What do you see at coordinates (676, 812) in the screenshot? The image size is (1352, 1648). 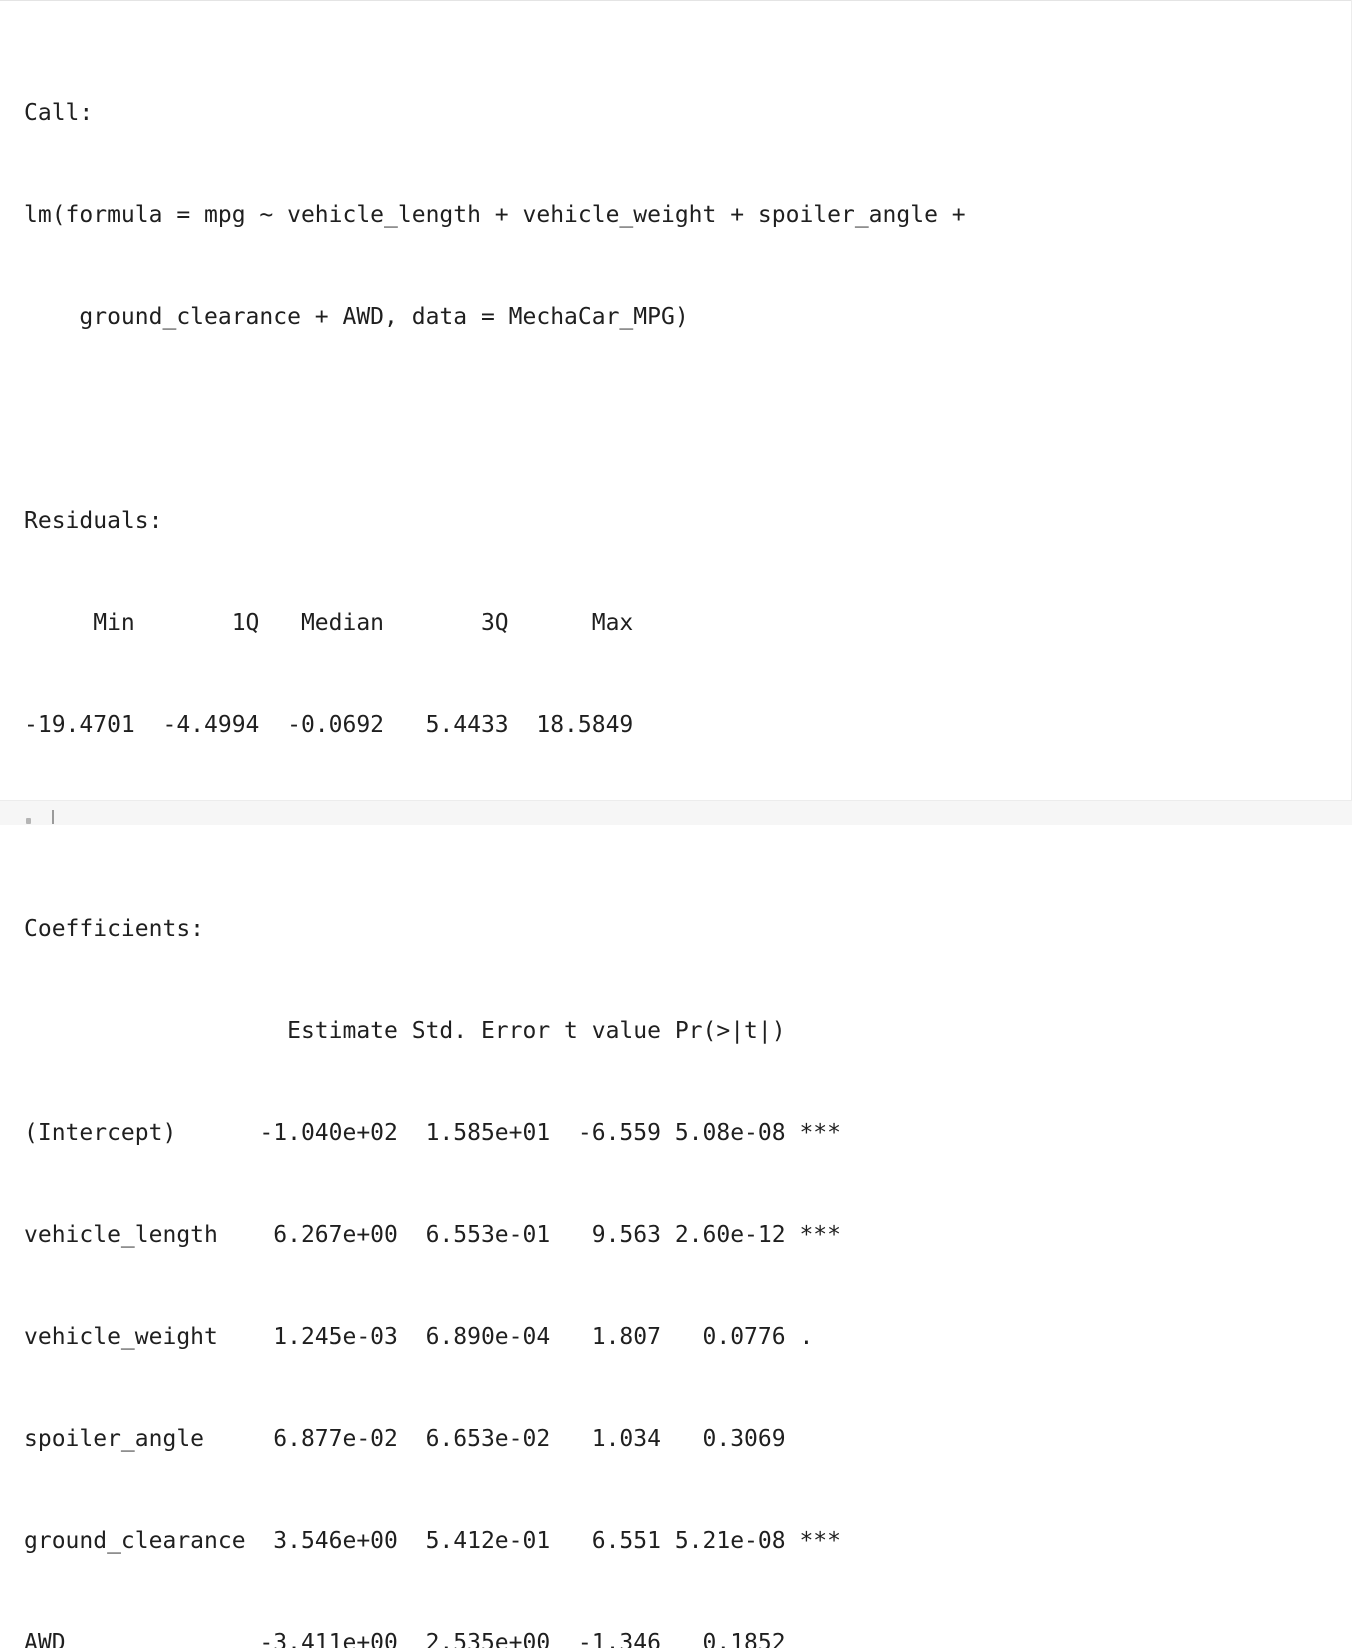 I see `console-input-area` at bounding box center [676, 812].